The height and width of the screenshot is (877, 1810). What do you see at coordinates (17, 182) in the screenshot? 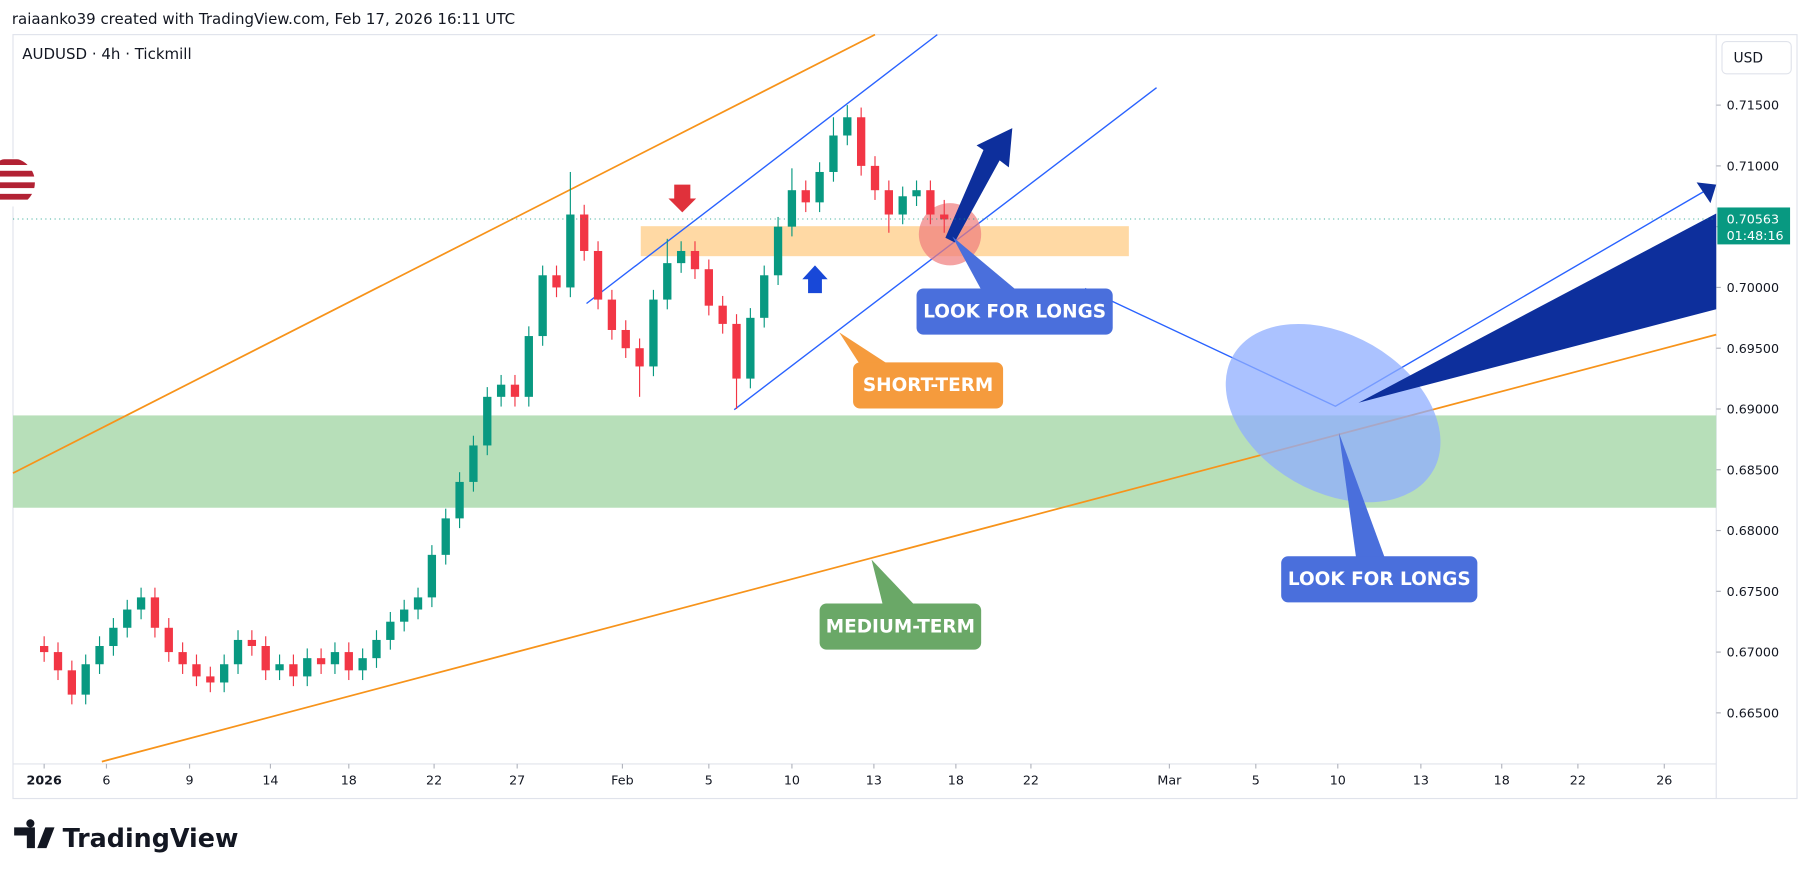
I see `flag` at bounding box center [17, 182].